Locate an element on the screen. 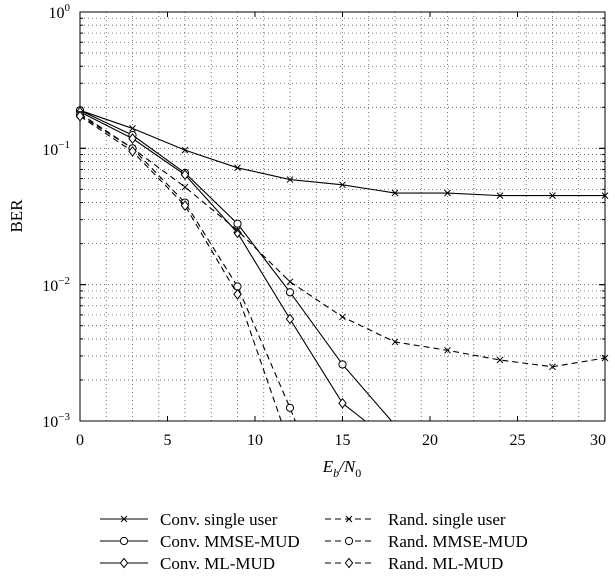 The height and width of the screenshot is (581, 615). legend-item: Conv. single user is located at coordinates (189, 519).